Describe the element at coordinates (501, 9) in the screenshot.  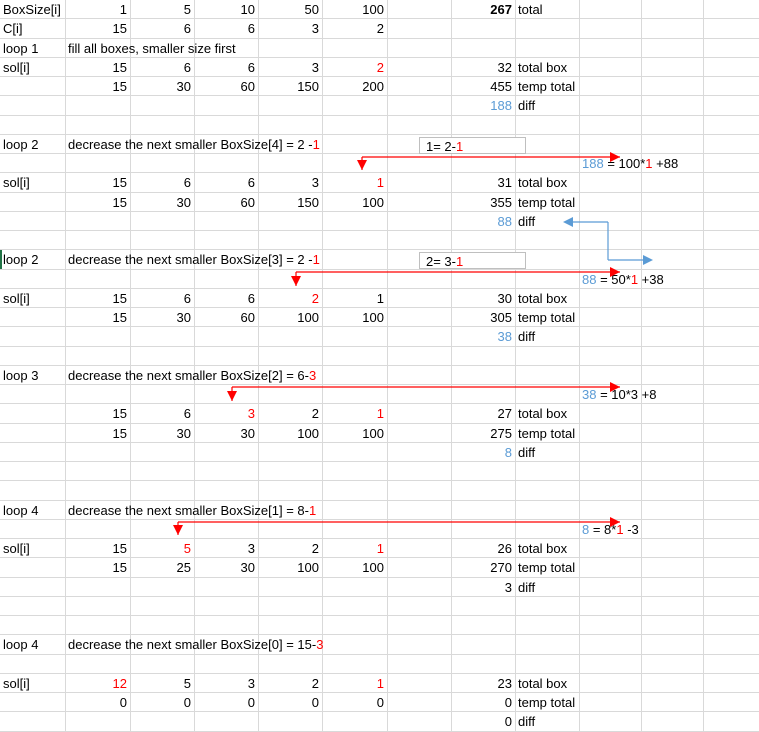
I see `sheet-cell: 267` at that location.